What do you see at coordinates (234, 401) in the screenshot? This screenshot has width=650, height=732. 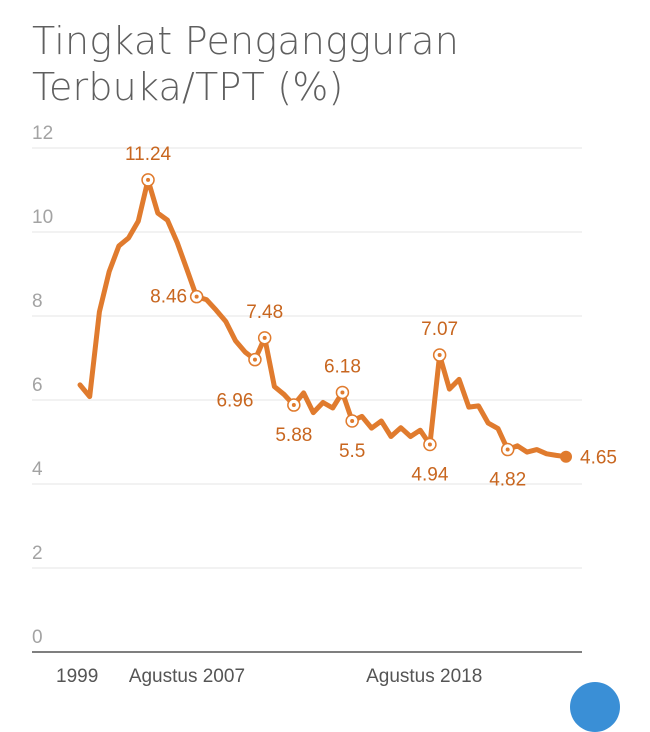 I see `data-label: 6.96` at bounding box center [234, 401].